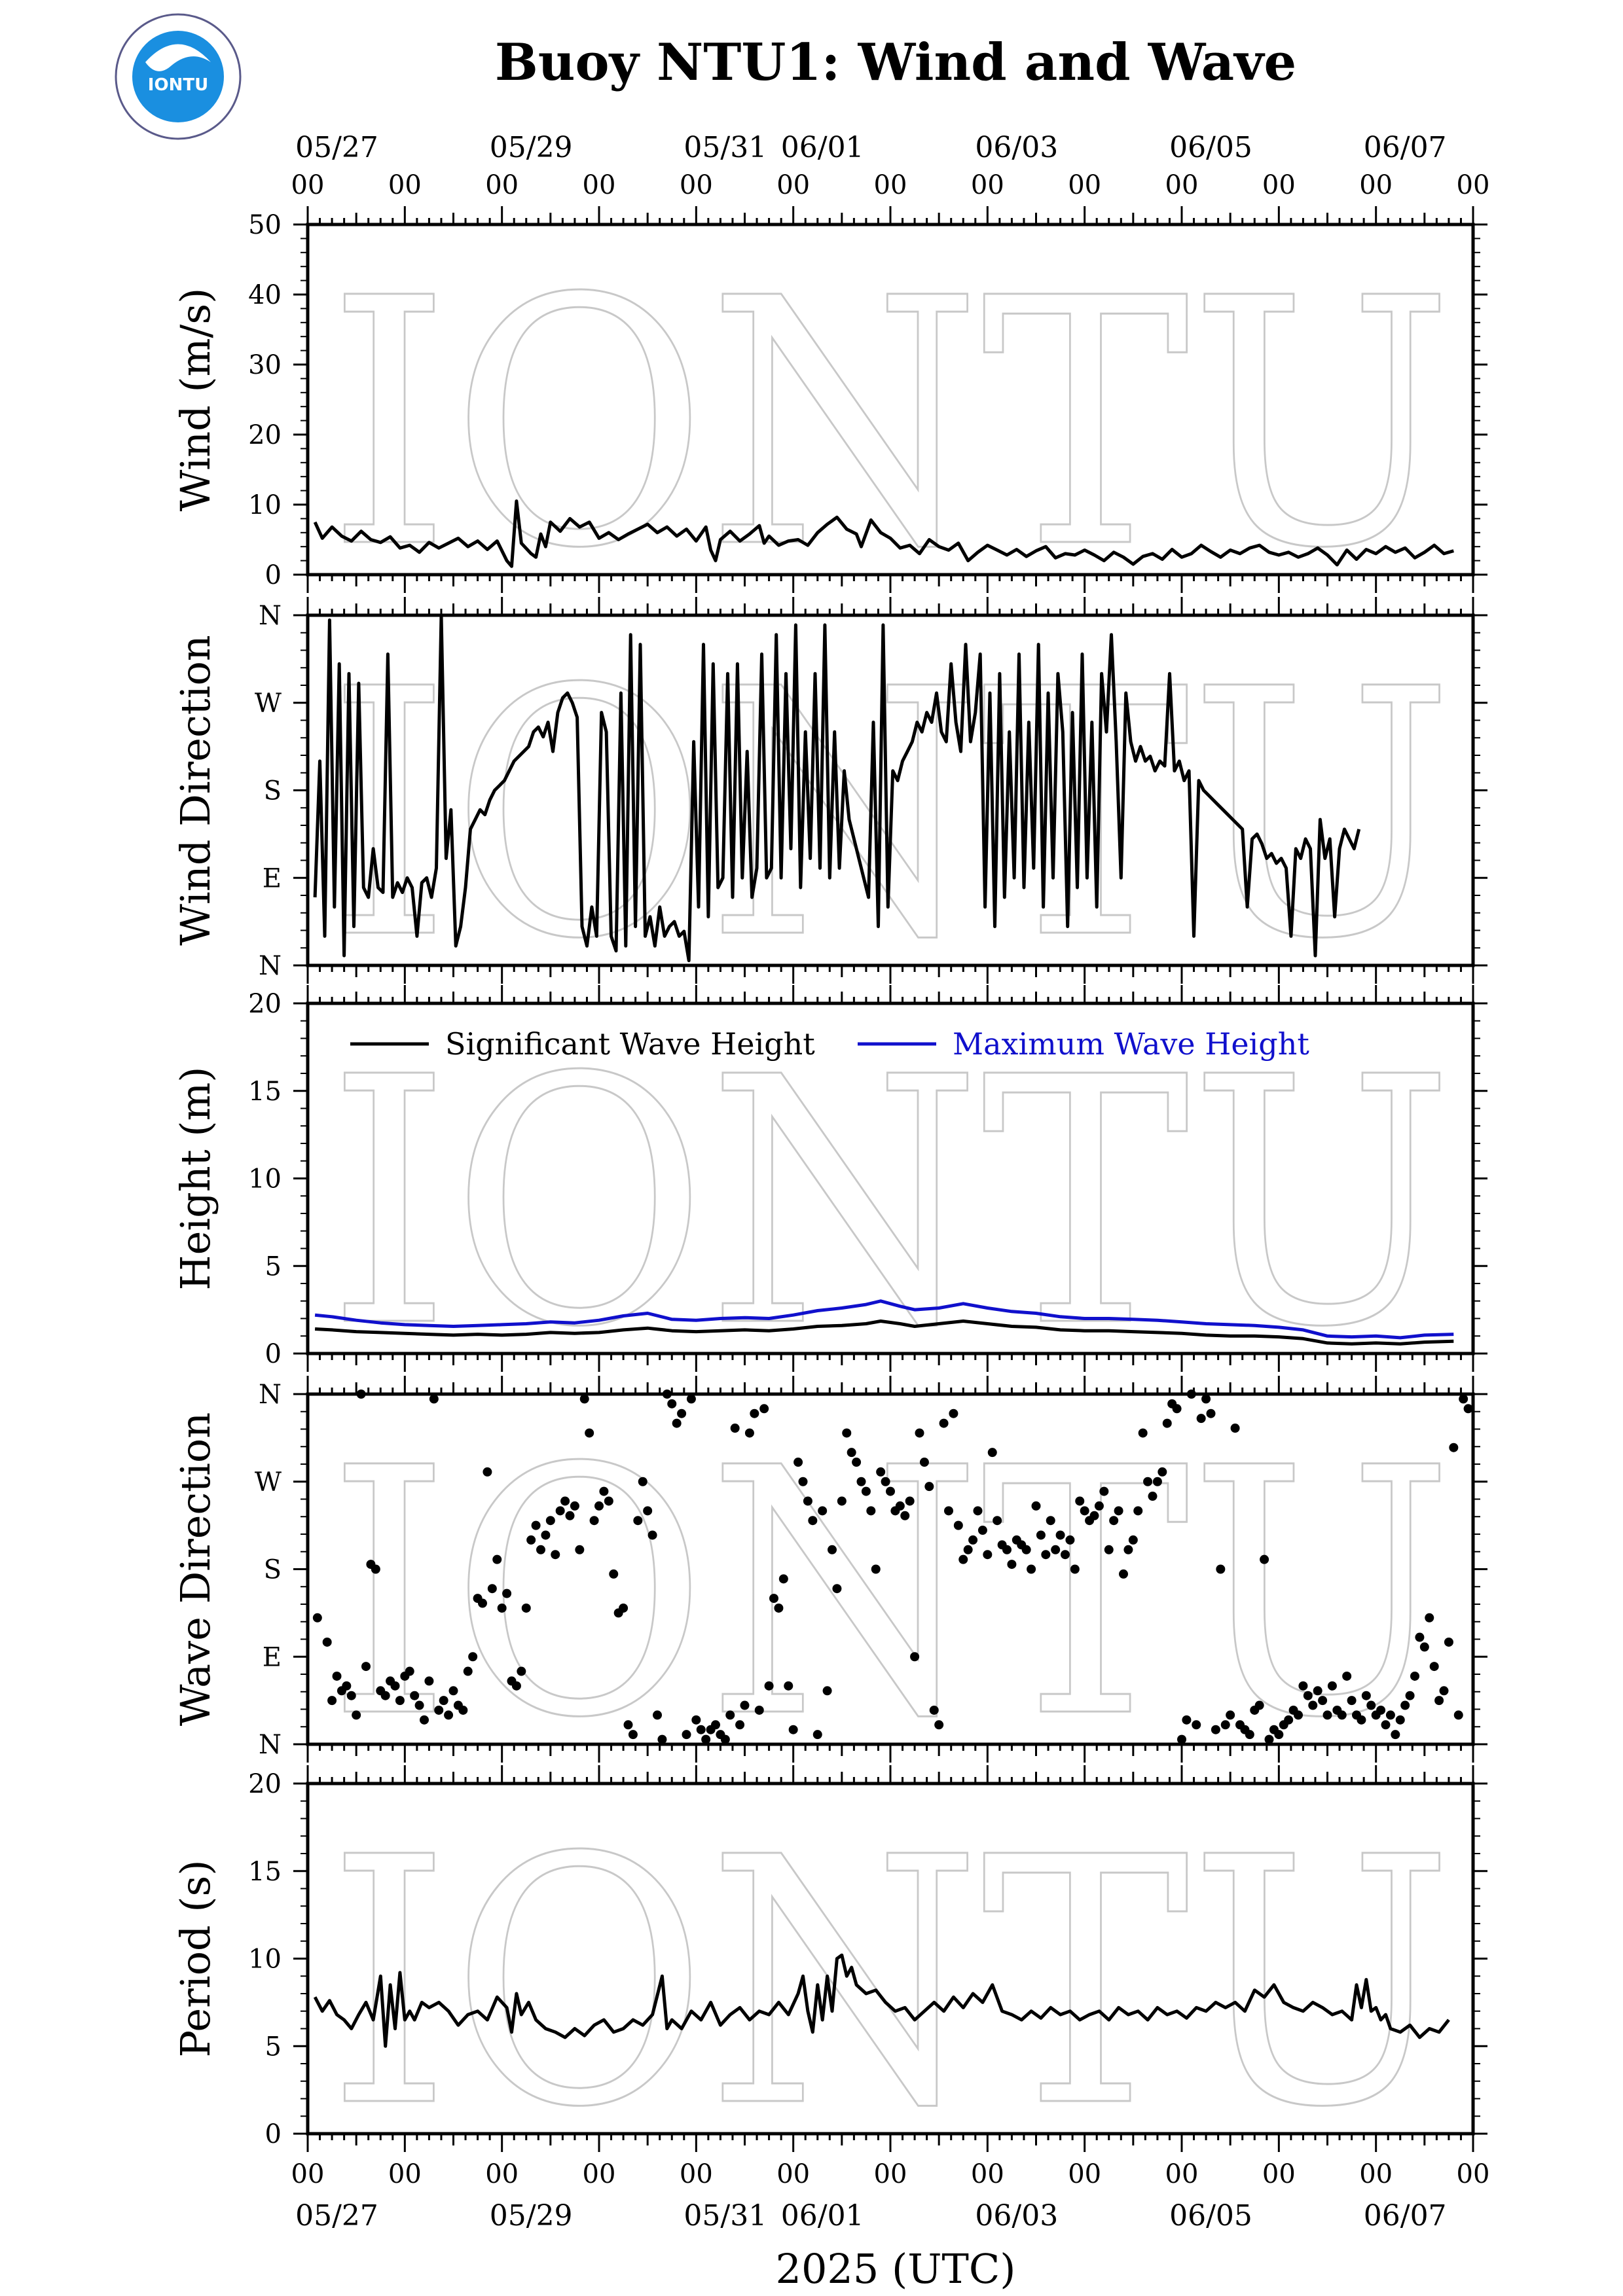  What do you see at coordinates (890, 1983) in the screenshot?
I see `watermark-text: IONTU` at bounding box center [890, 1983].